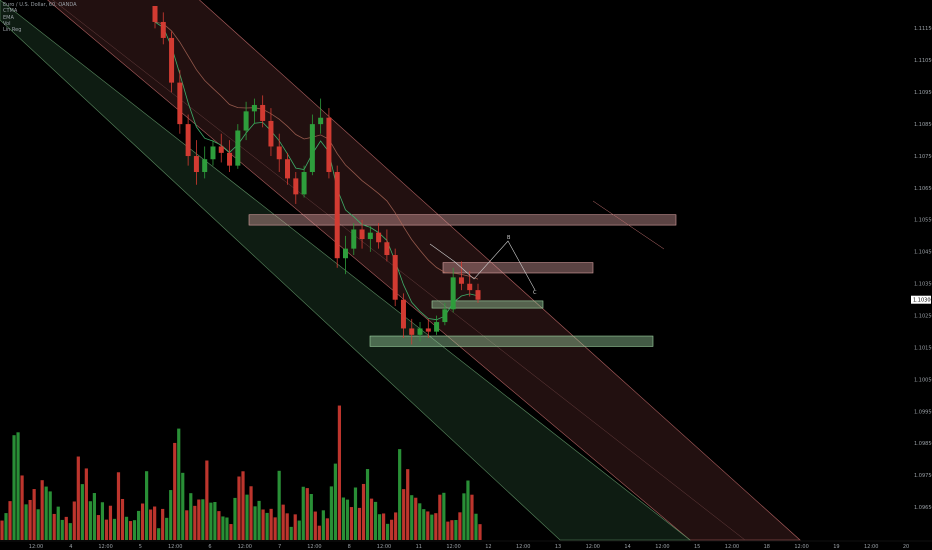  I want to click on time-tick-label: 6, so click(209, 547).